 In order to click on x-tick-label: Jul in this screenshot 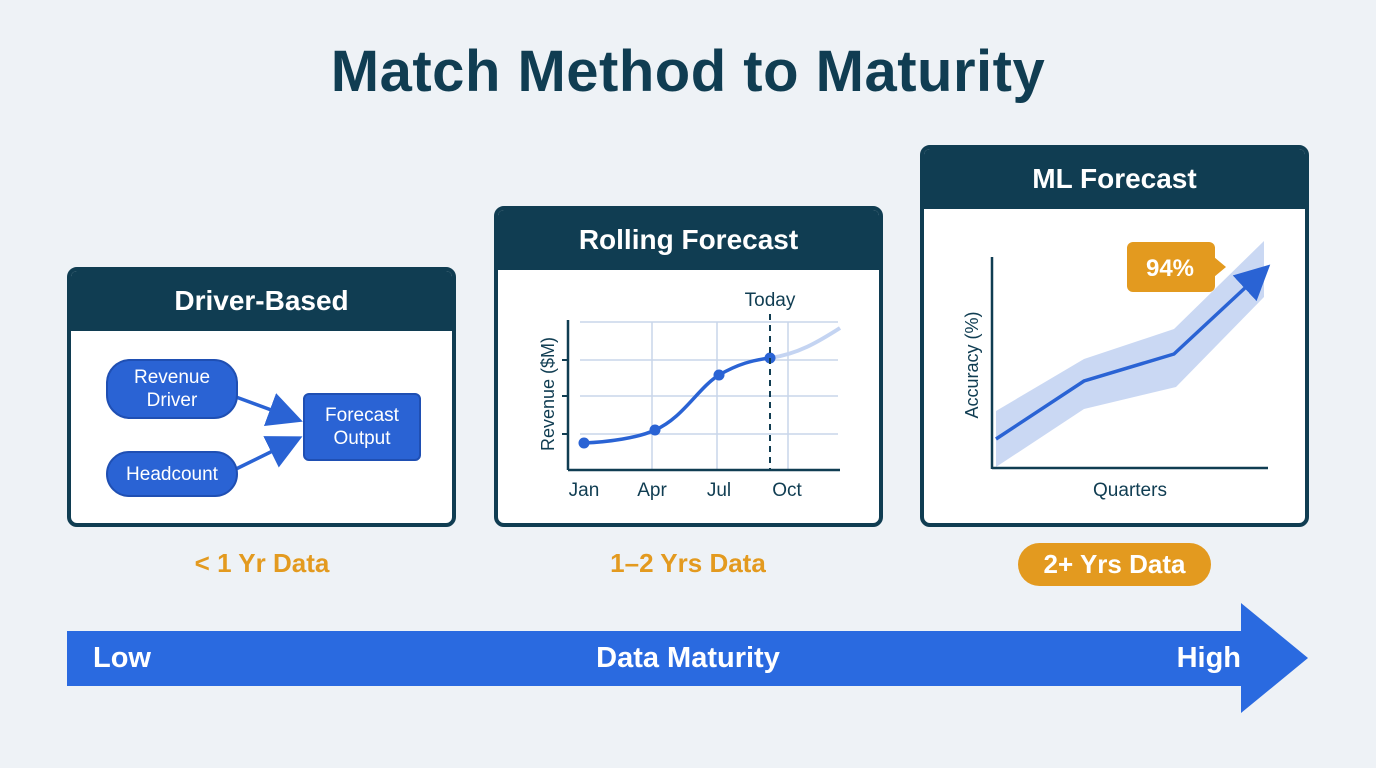, I will do `click(719, 490)`.